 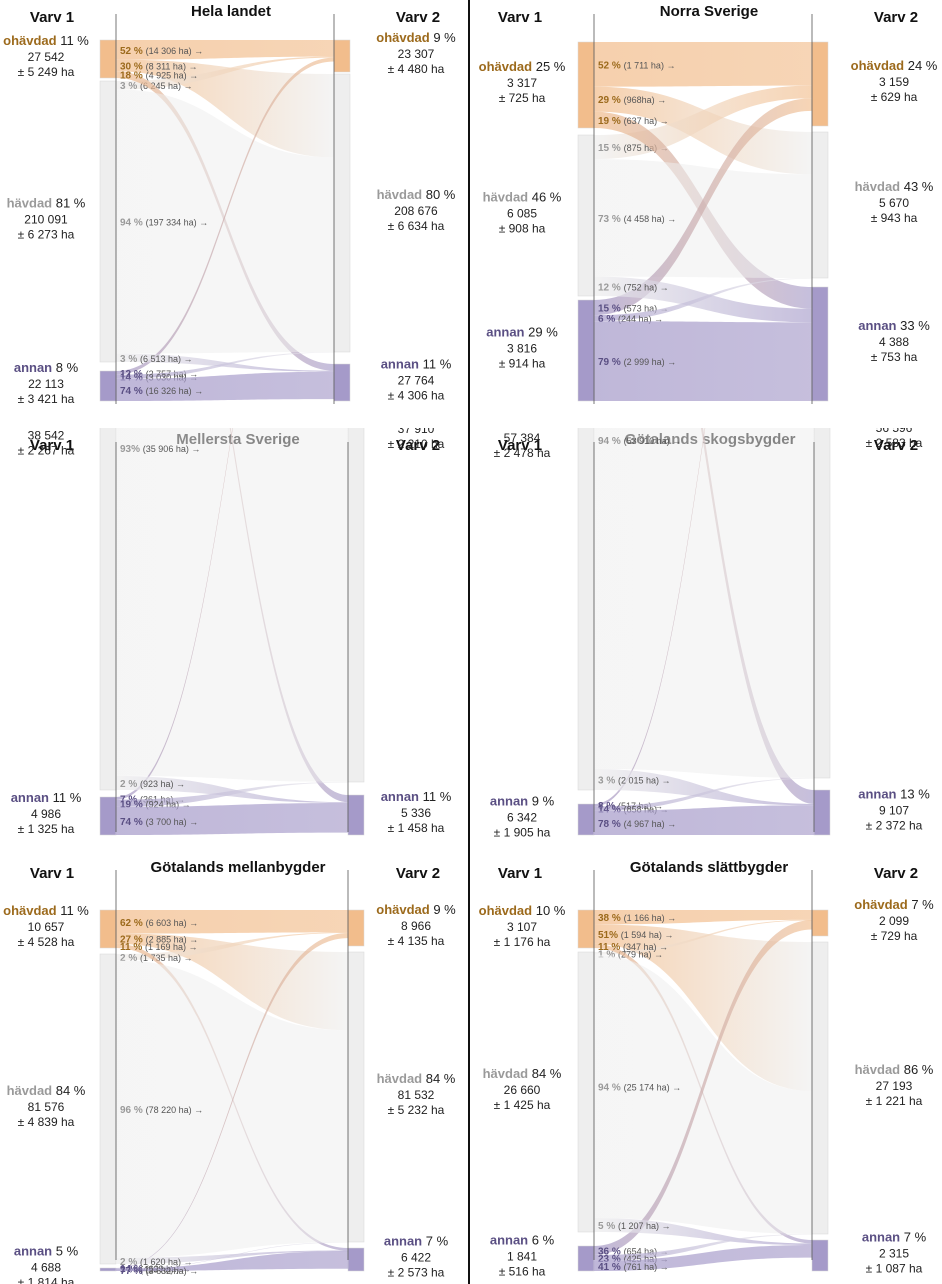 I want to click on right-havdad-label: hävdad 86 %, so click(x=894, y=1069).